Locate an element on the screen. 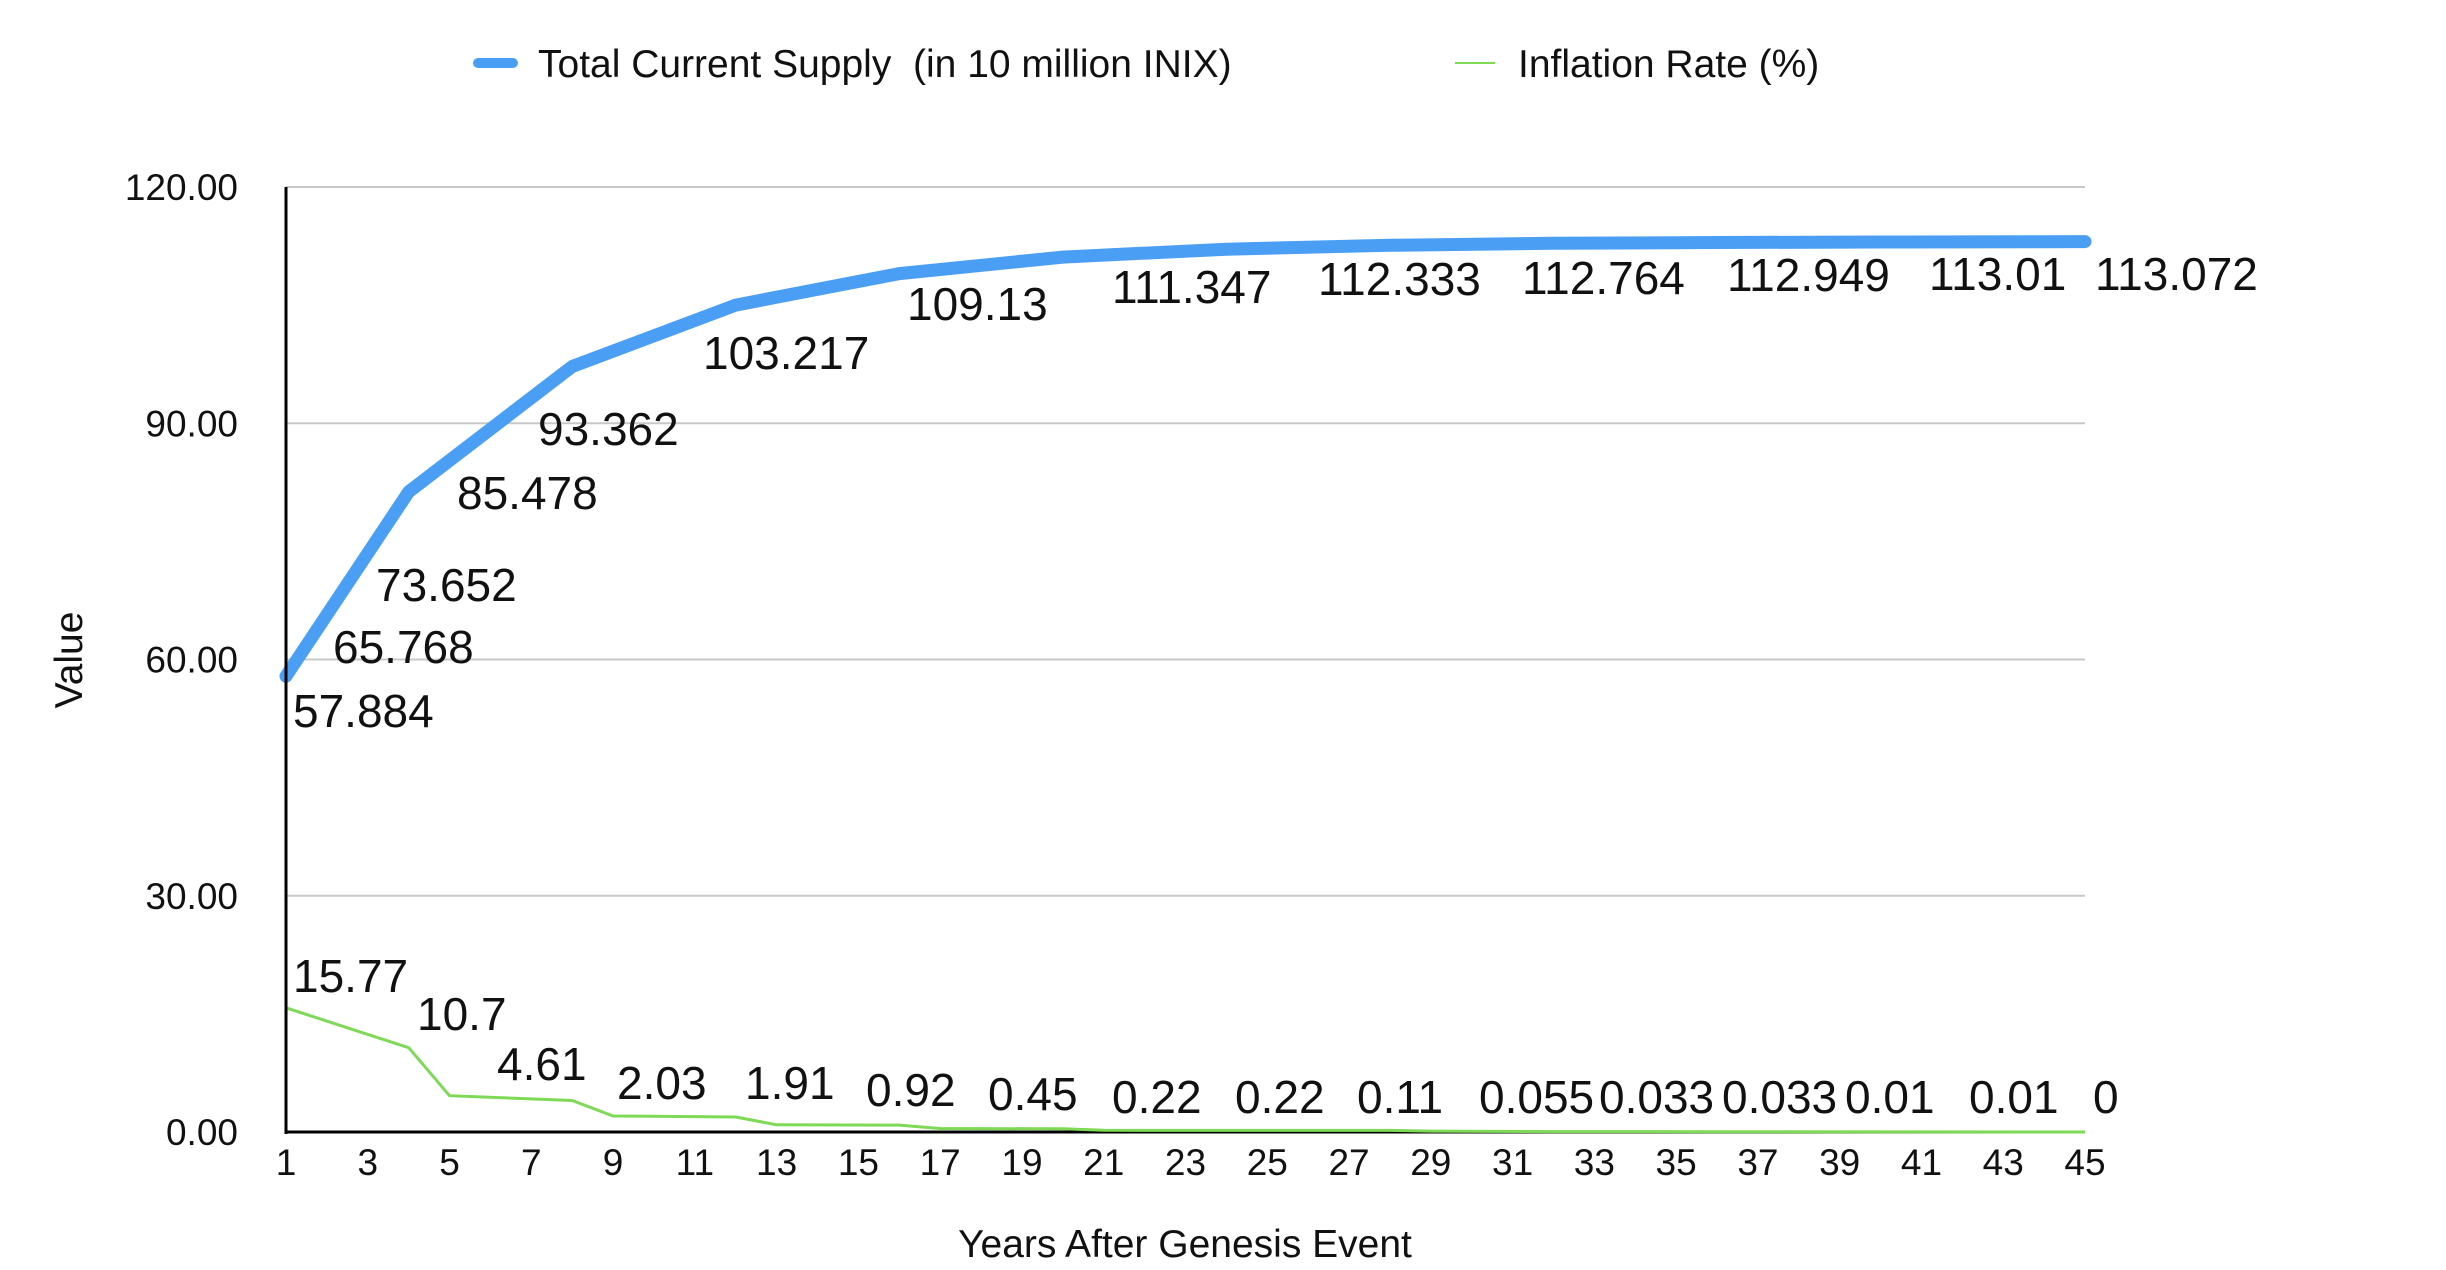 The width and height of the screenshot is (2446, 1270). data-label-s1-7: 0.22 is located at coordinates (1157, 1097).